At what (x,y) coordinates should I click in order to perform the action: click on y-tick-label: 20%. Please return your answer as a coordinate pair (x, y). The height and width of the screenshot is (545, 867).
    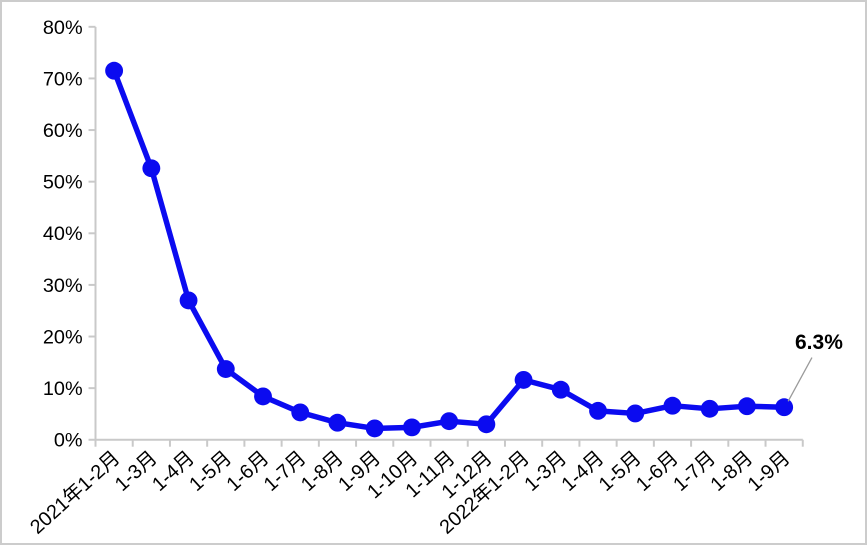
    Looking at the image, I should click on (63, 337).